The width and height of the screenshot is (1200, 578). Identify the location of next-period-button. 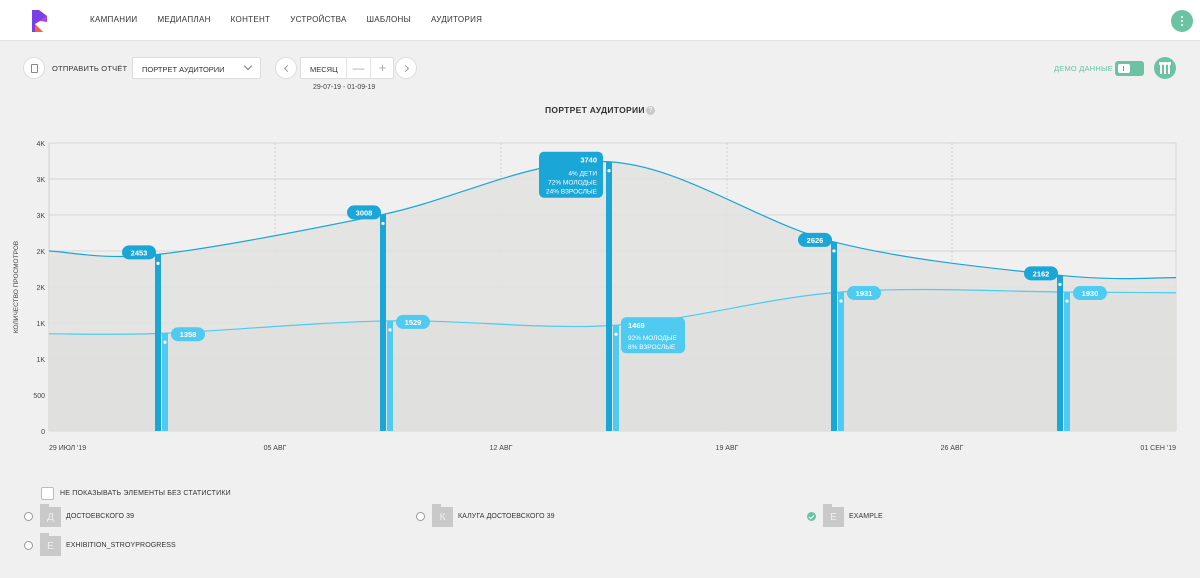
(406, 68).